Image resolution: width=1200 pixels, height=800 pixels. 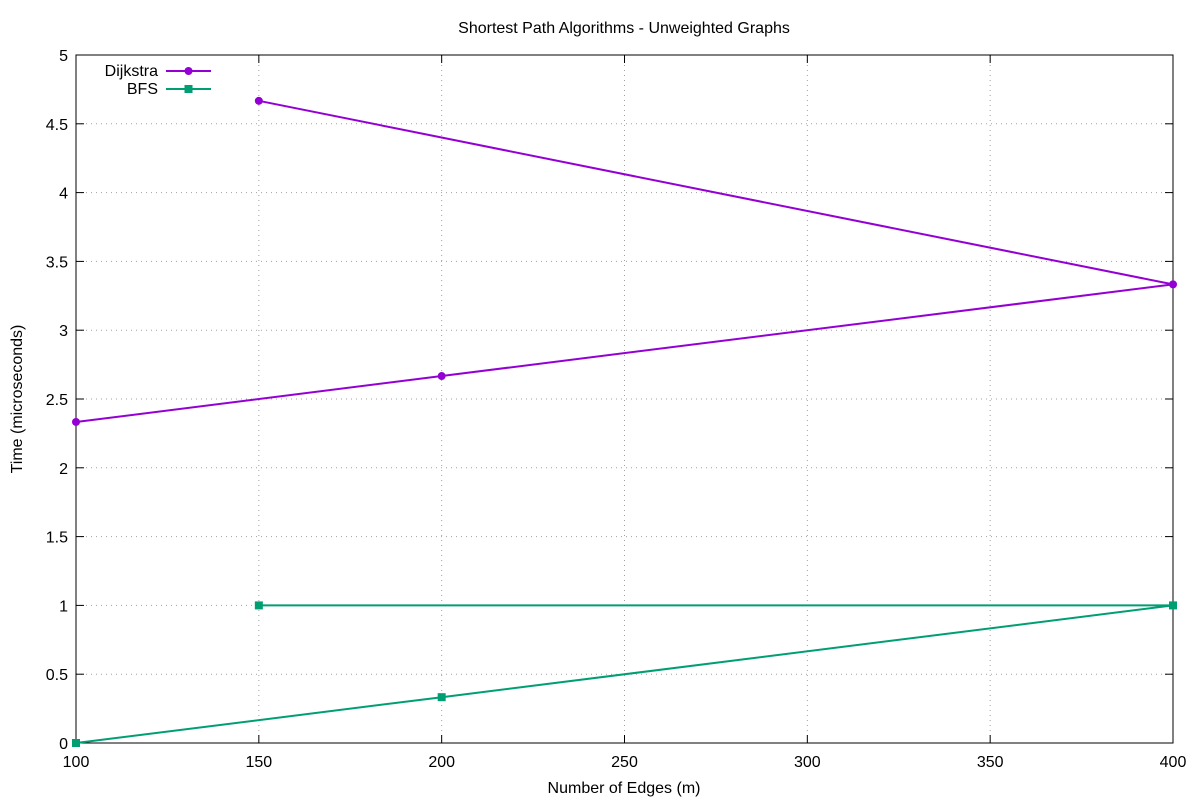 I want to click on y-tick-label: 1.5, so click(x=57, y=538).